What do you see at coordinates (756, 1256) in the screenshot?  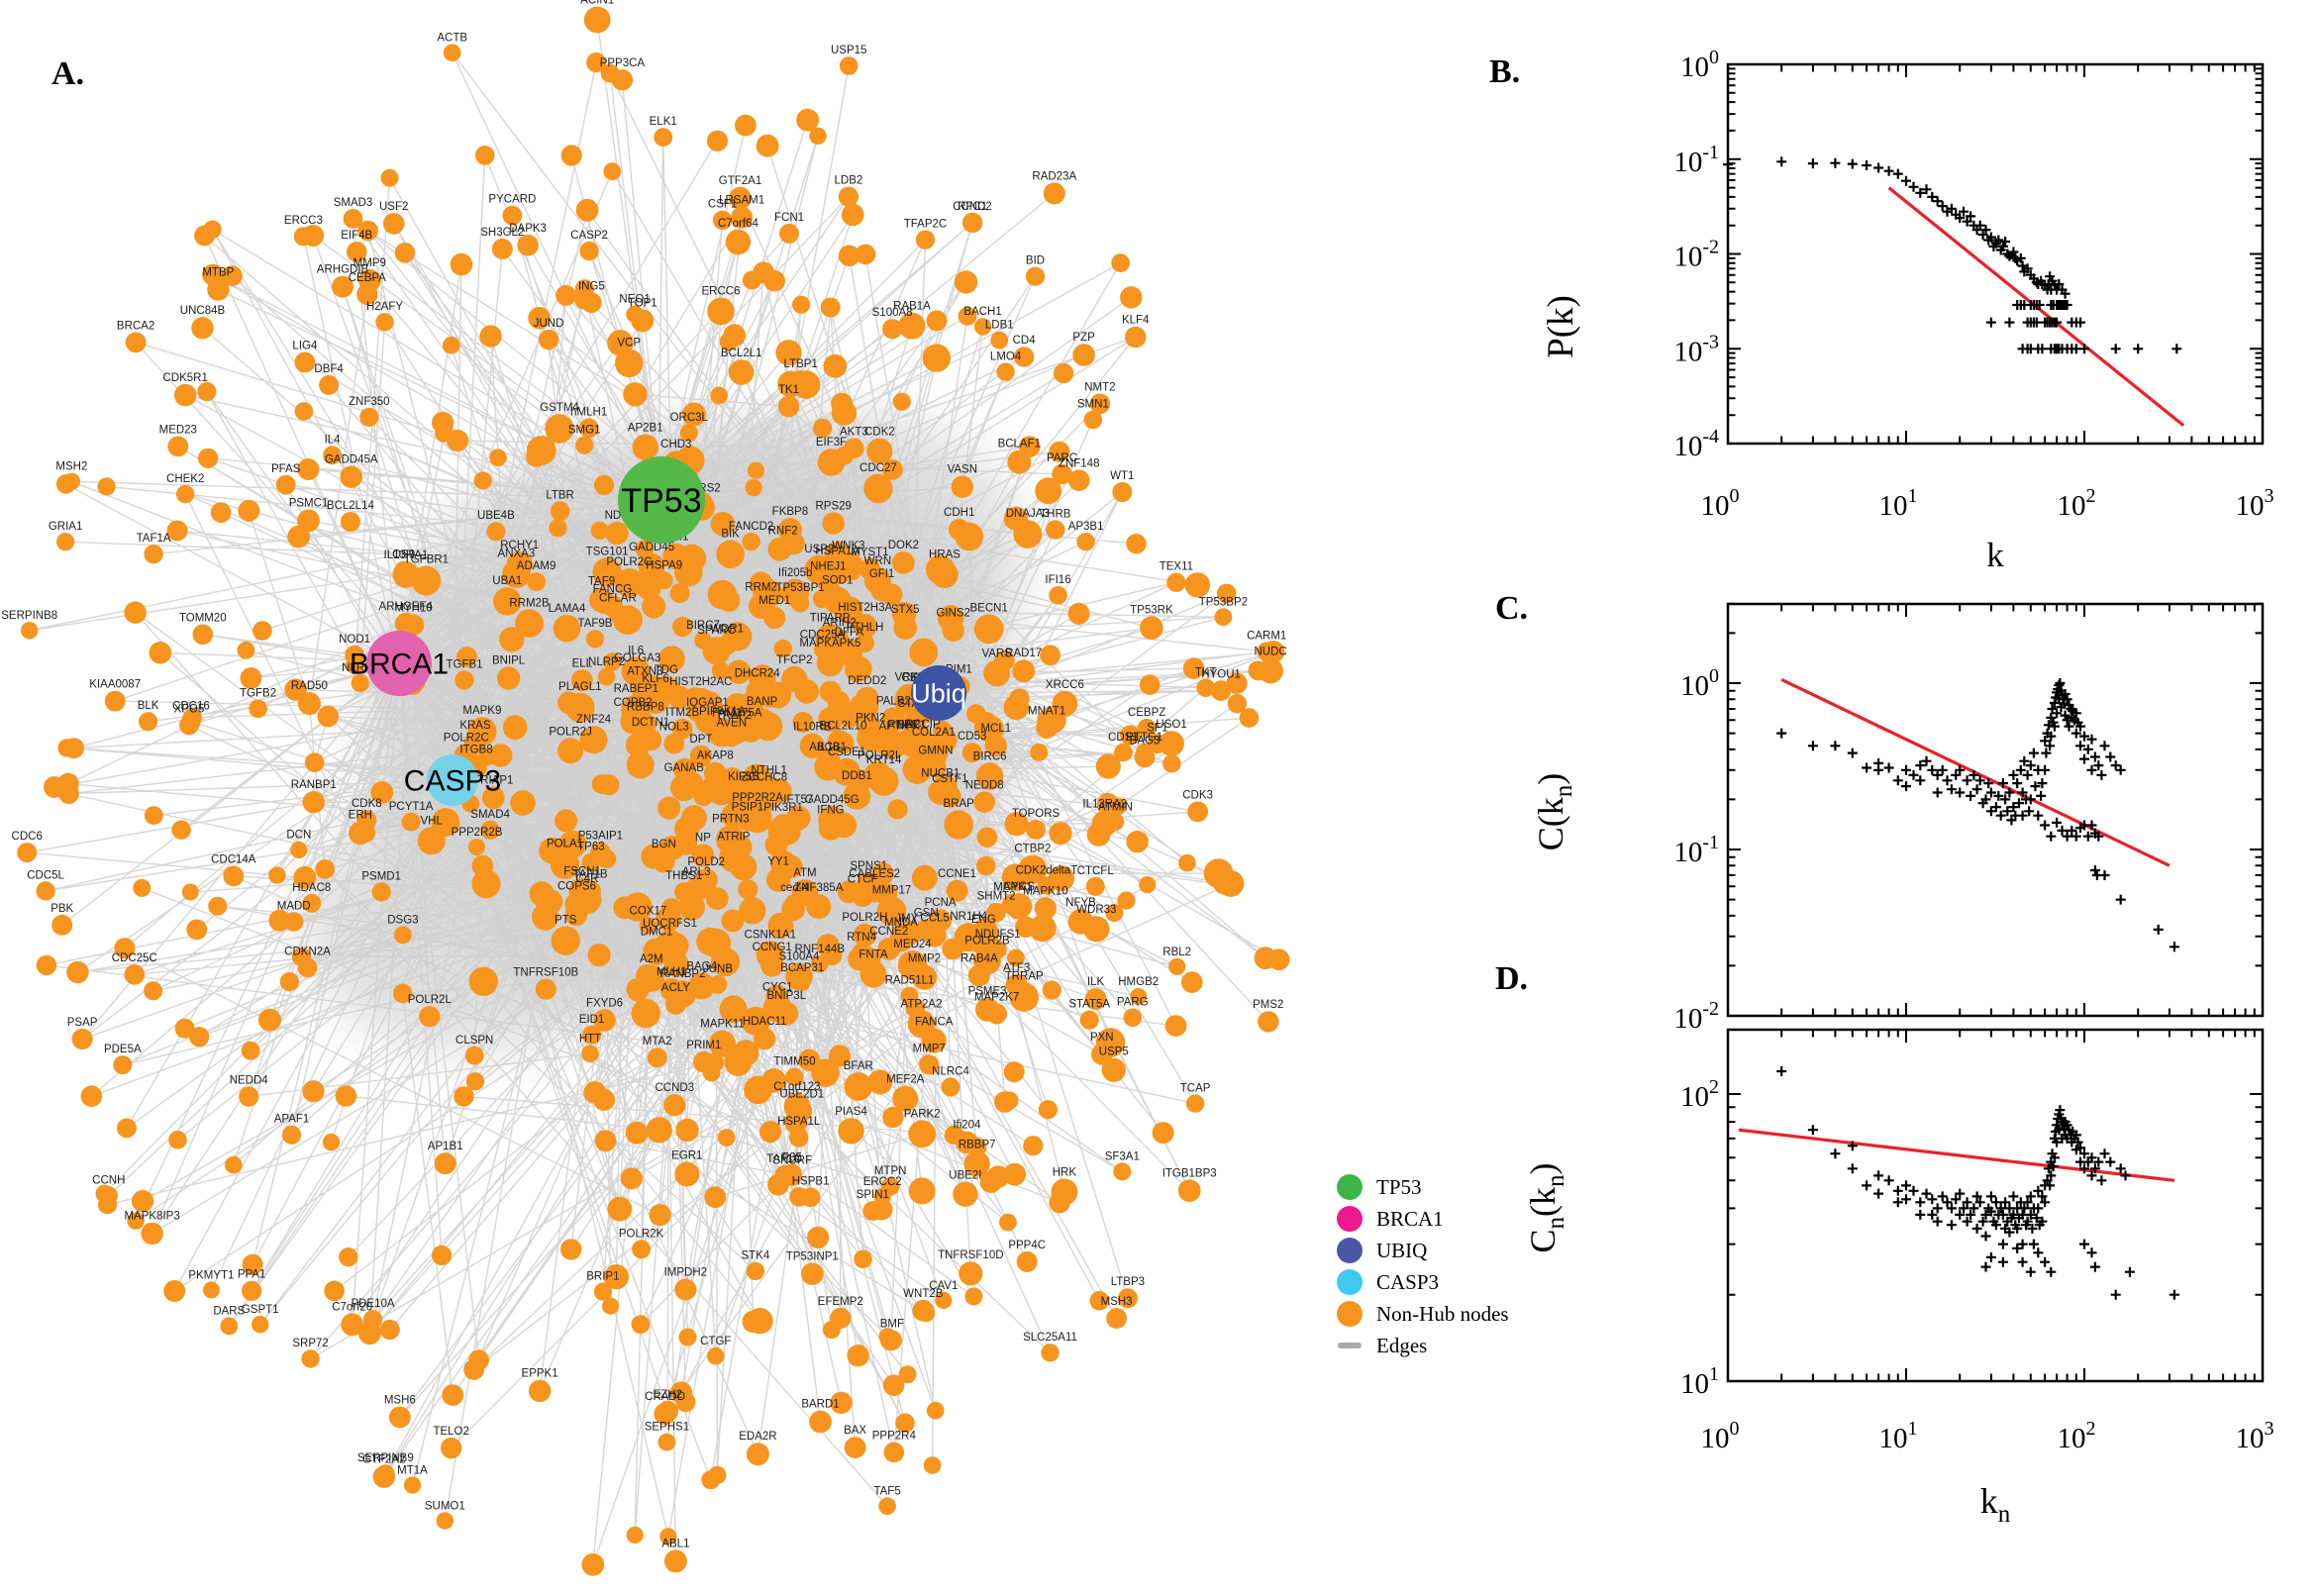 I see `network-node-label: STK4` at bounding box center [756, 1256].